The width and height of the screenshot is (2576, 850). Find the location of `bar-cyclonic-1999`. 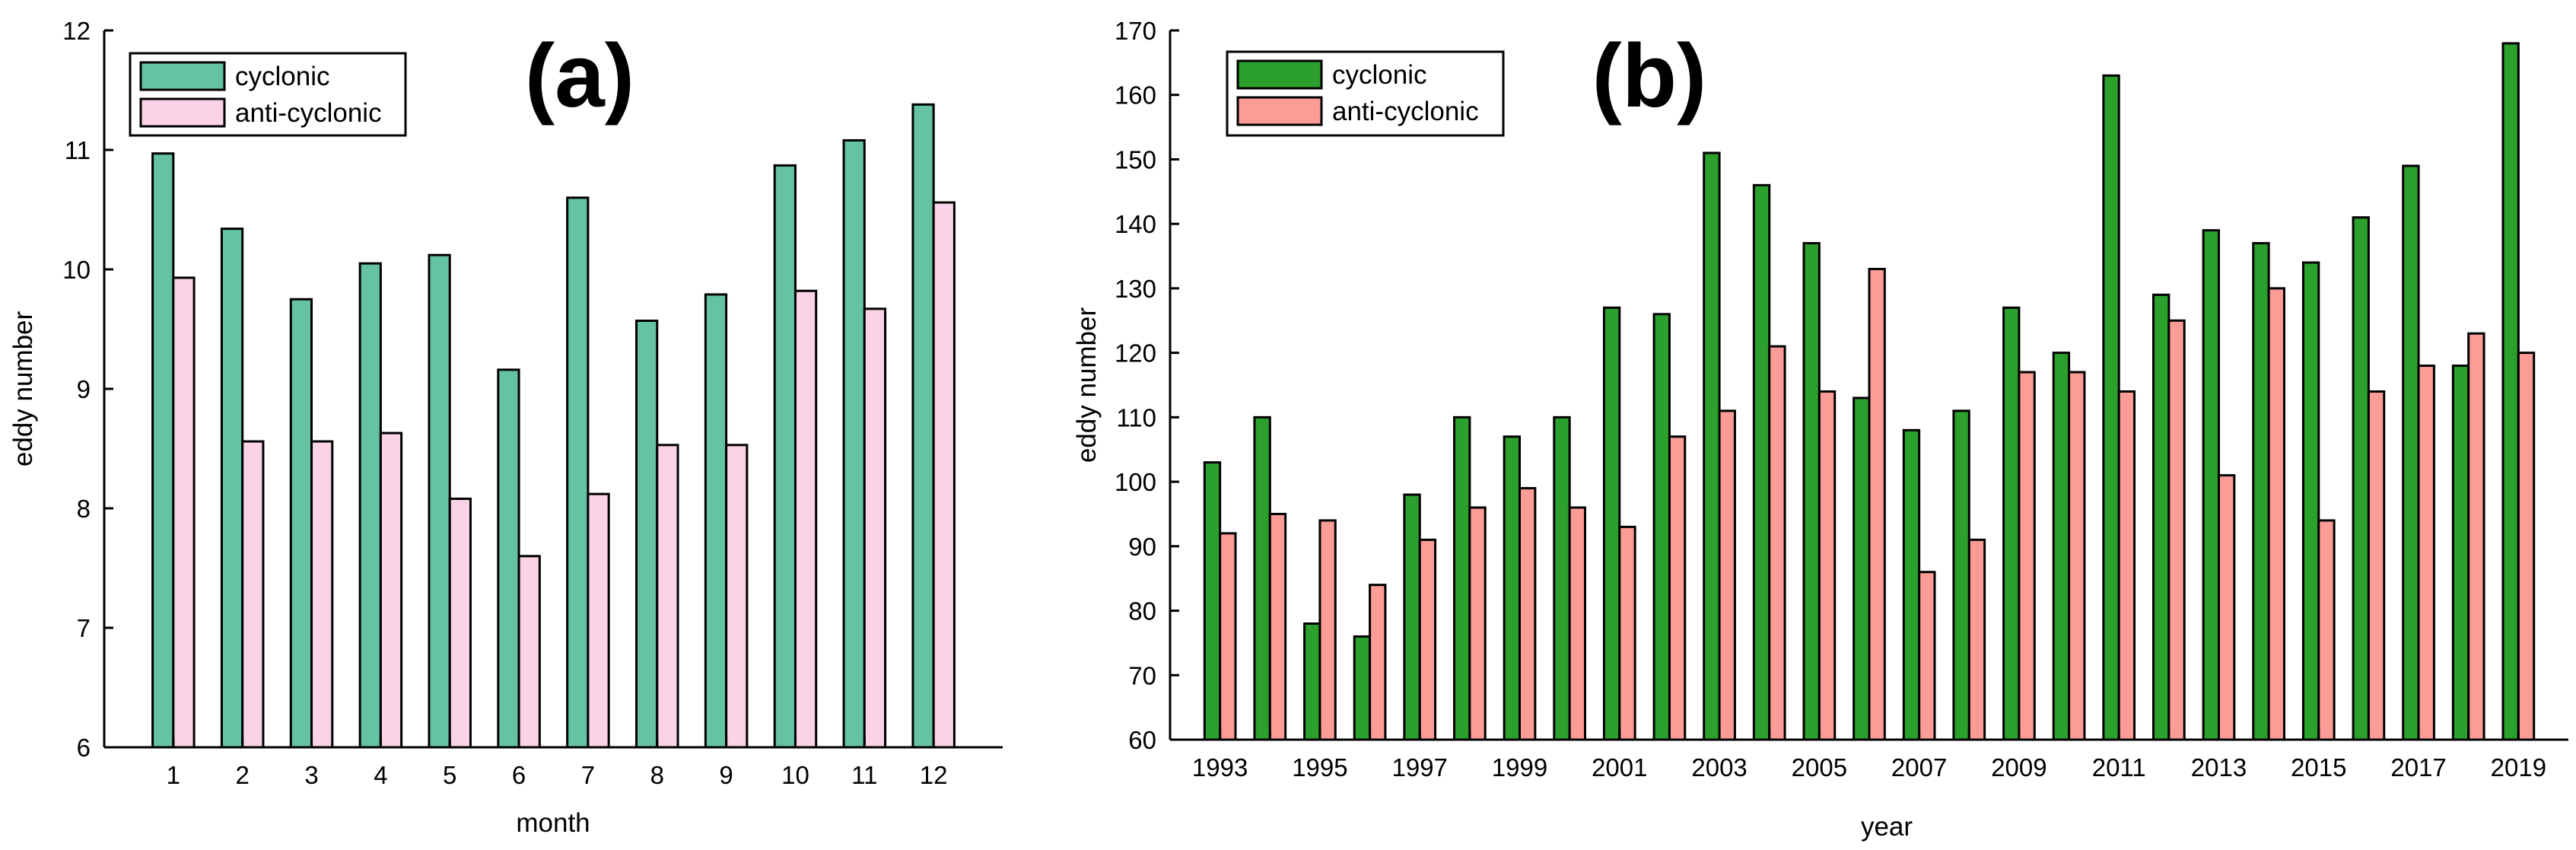

bar-cyclonic-1999 is located at coordinates (1513, 588).